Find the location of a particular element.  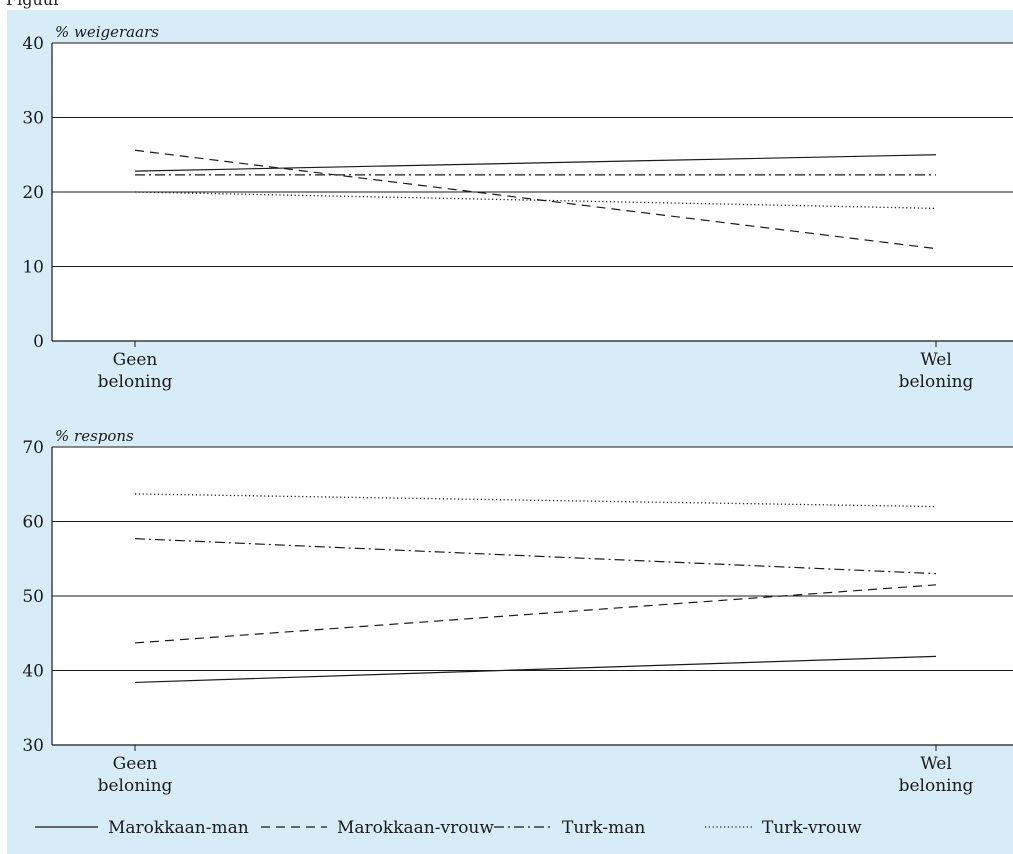

y-tick-label: 60 is located at coordinates (33, 523).